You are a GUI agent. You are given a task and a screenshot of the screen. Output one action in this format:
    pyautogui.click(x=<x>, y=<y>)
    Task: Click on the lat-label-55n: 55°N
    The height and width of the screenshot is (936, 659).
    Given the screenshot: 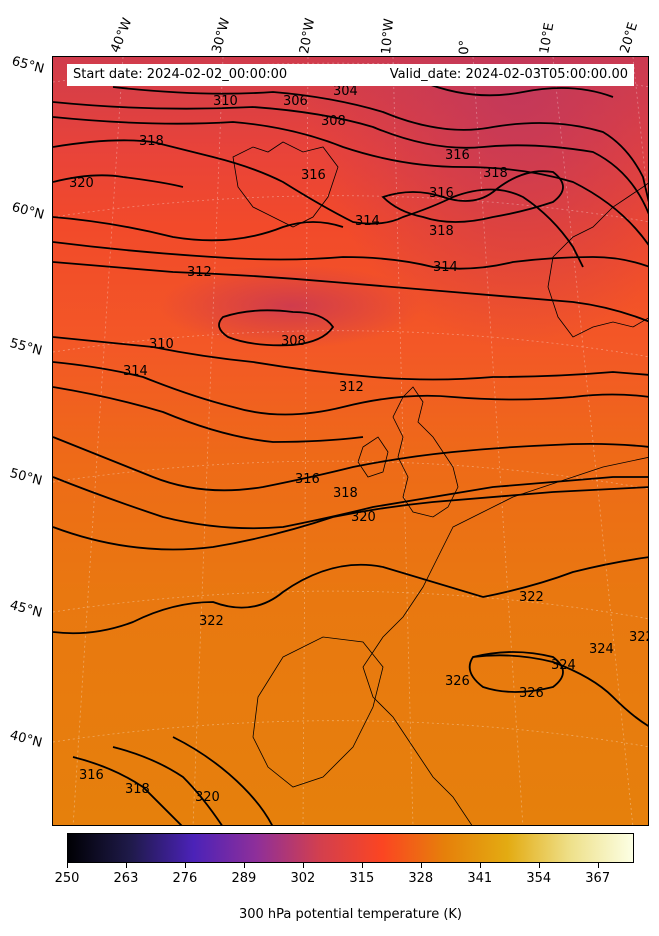 What is the action you would take?
    pyautogui.click(x=26, y=347)
    